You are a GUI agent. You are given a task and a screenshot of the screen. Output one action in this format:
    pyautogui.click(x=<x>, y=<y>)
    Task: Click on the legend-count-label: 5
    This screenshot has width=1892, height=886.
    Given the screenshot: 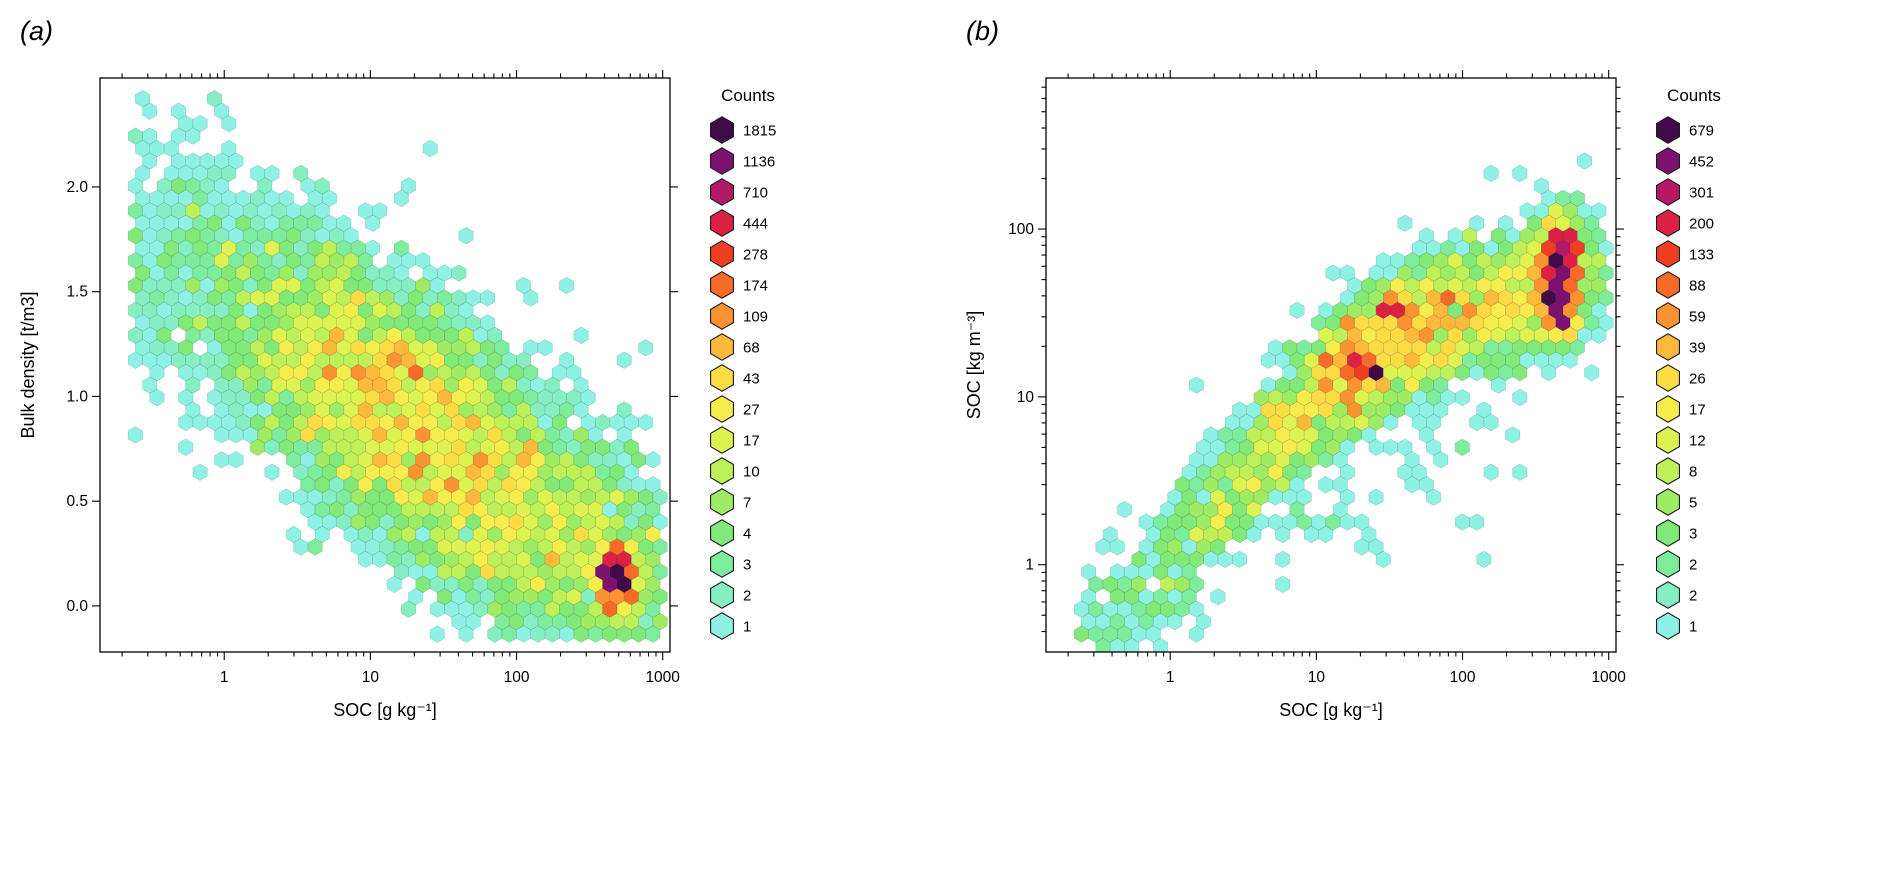 What is the action you would take?
    pyautogui.click(x=1693, y=503)
    